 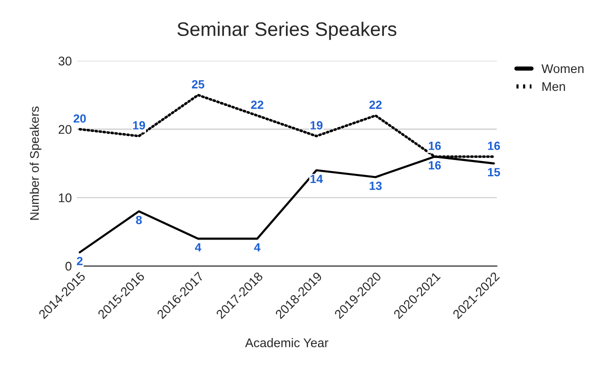 What do you see at coordinates (79, 261) in the screenshot?
I see `data-label: 2` at bounding box center [79, 261].